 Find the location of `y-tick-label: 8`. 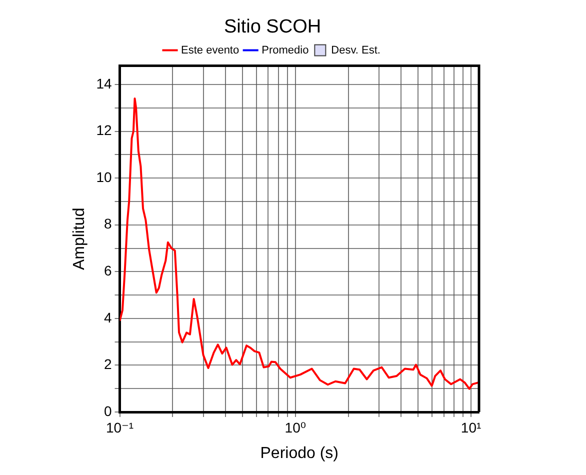

y-tick-label: 8 is located at coordinates (108, 224).